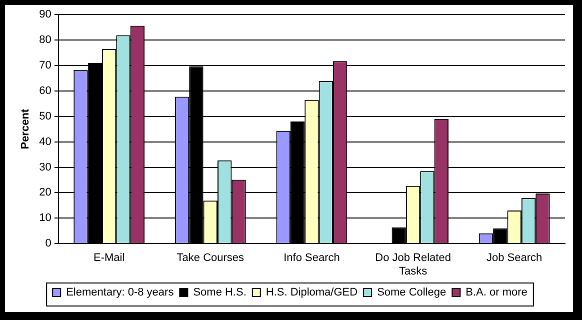 Image resolution: width=582 pixels, height=320 pixels. I want to click on y-tick-label: 50, so click(45, 116).